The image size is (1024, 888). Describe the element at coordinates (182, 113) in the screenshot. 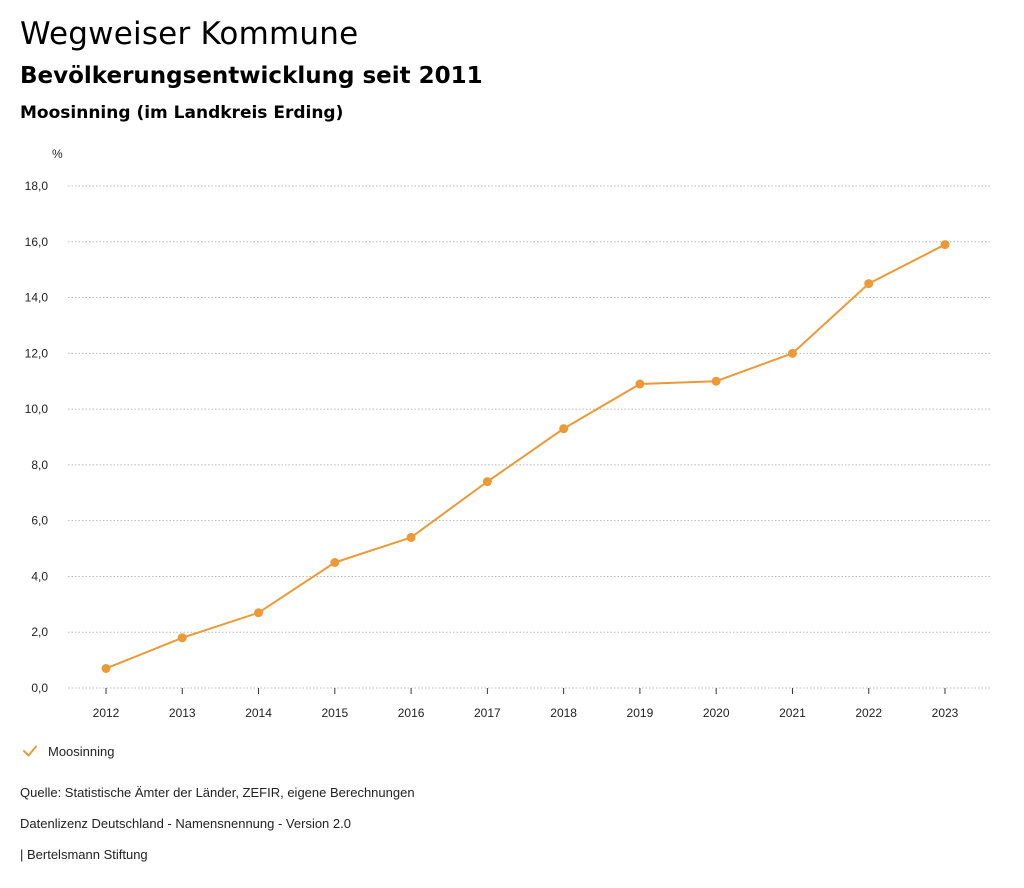

I see `region-label: Moosinning (im Landkreis Erding)` at that location.